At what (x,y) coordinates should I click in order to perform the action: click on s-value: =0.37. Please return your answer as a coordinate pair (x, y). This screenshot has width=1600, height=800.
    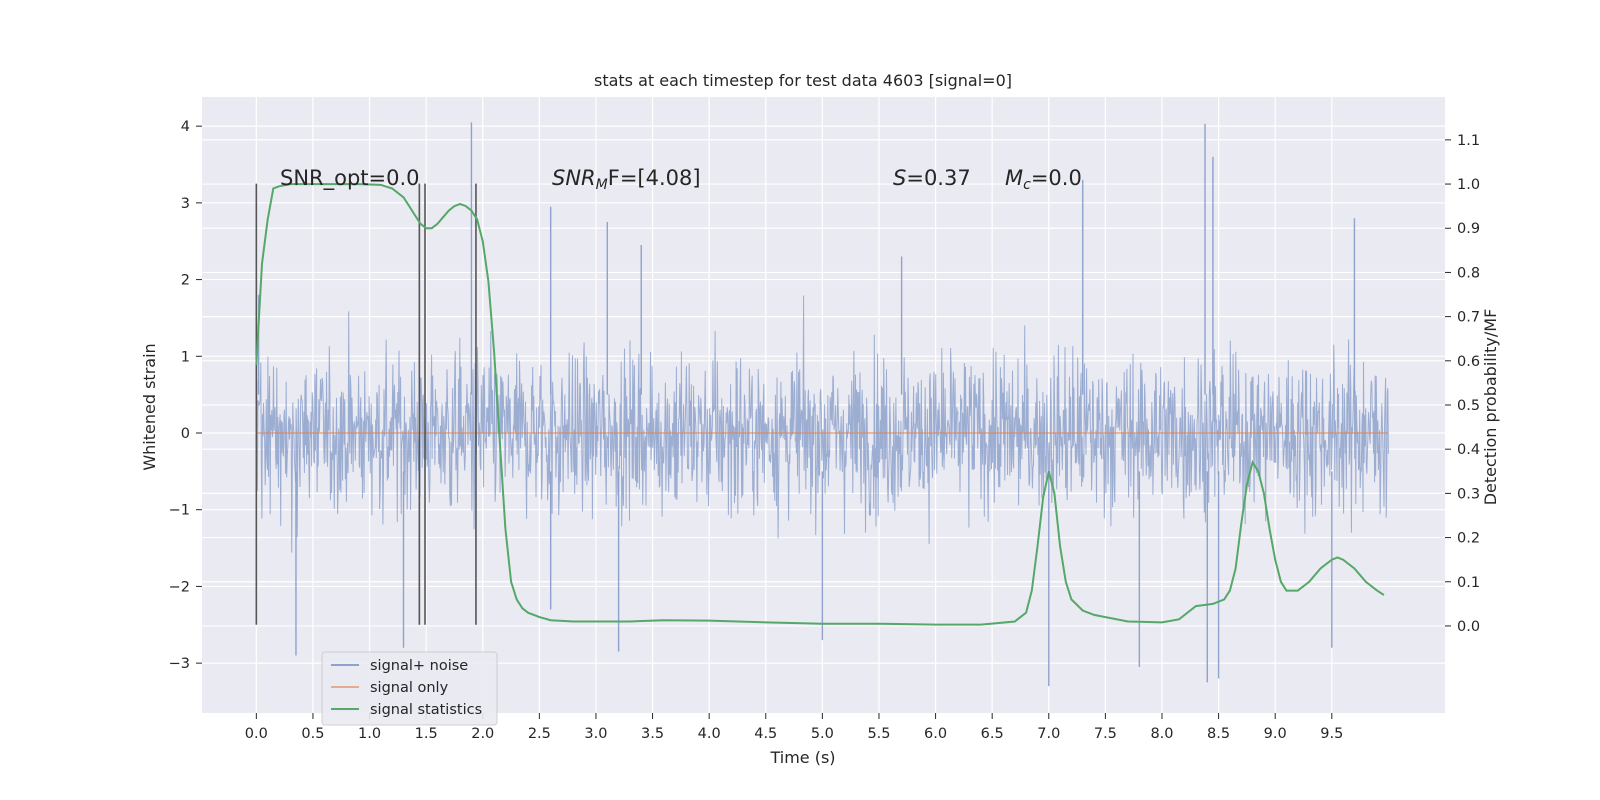
    Looking at the image, I should click on (938, 178).